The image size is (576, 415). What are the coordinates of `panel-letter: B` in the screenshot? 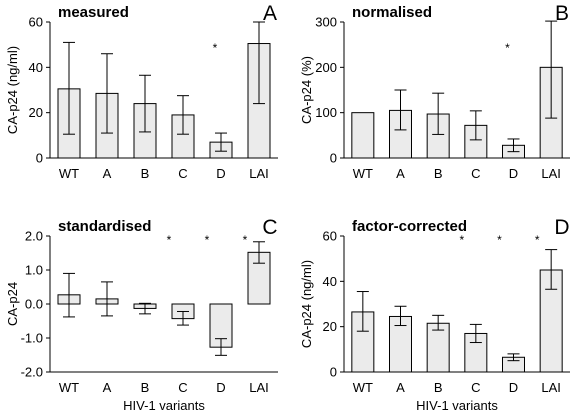 It's located at (562, 13).